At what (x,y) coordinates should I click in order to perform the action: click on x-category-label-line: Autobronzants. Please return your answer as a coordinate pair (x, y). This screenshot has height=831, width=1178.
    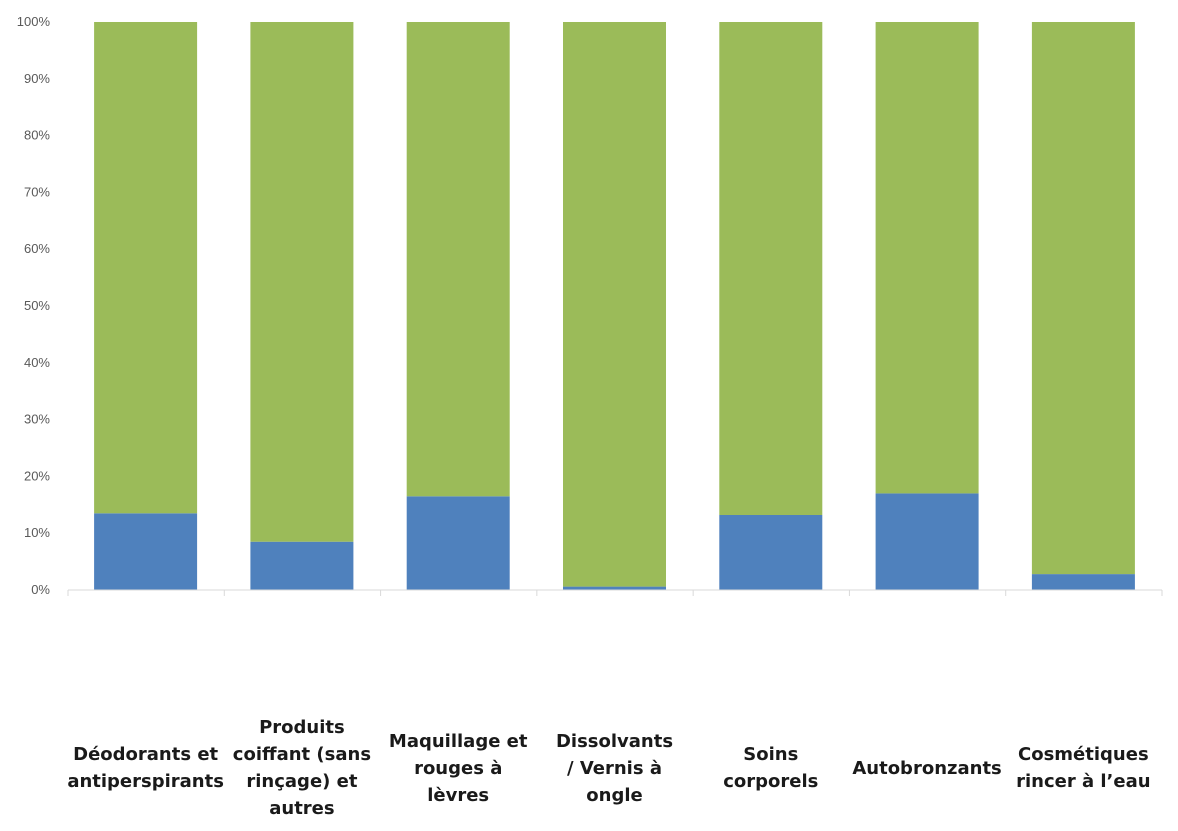
    Looking at the image, I should click on (927, 768).